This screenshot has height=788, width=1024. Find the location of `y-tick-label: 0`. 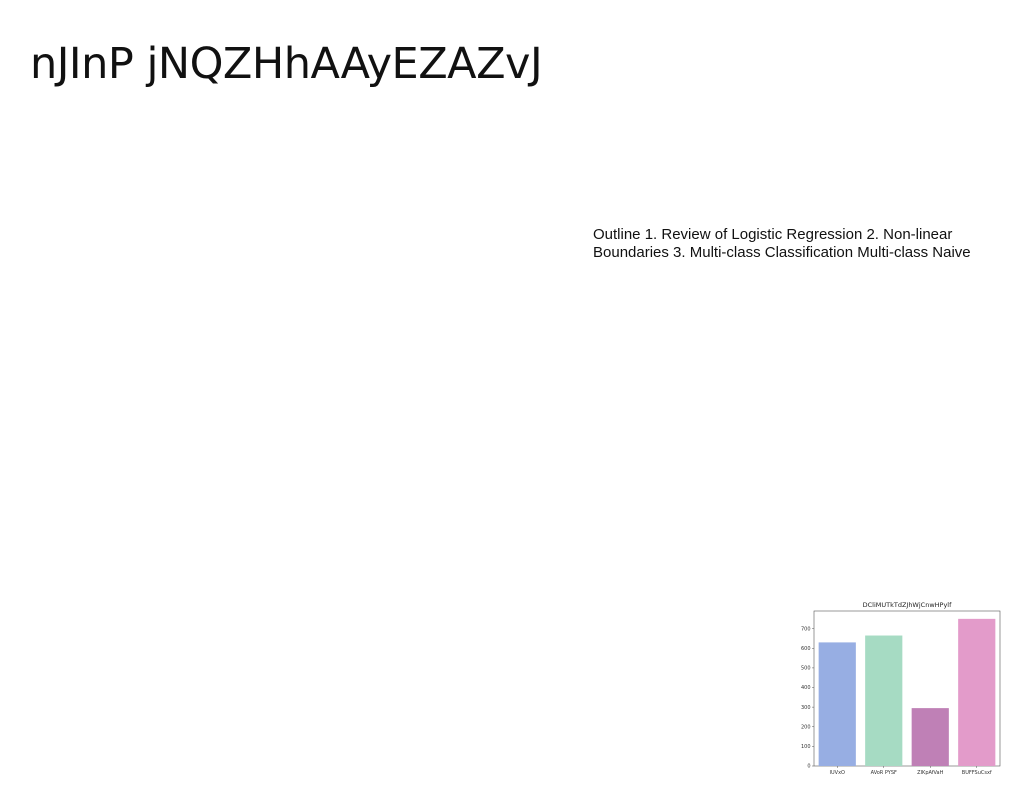

y-tick-label: 0 is located at coordinates (808, 767).